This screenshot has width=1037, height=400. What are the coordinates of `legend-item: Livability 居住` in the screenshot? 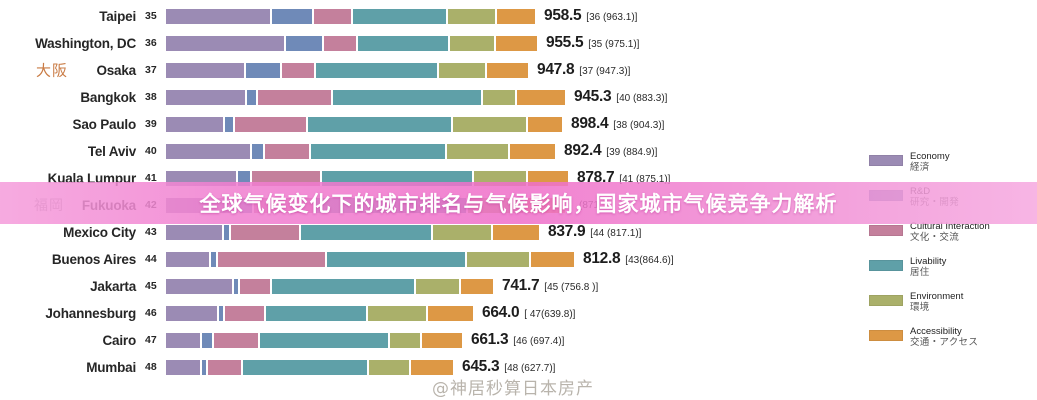 It's located at (953, 270).